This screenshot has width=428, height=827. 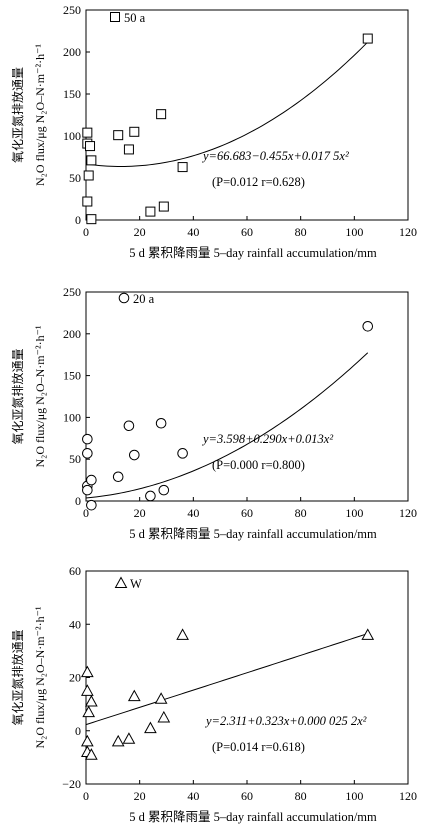 What do you see at coordinates (75, 571) in the screenshot?
I see `y-tick-label: 60` at bounding box center [75, 571].